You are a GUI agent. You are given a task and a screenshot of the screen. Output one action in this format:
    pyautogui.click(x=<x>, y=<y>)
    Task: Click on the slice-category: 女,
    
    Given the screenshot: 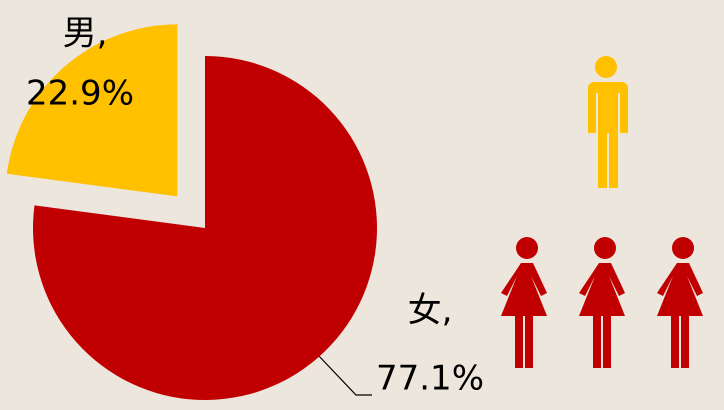 What is the action you would take?
    pyautogui.click(x=430, y=311)
    